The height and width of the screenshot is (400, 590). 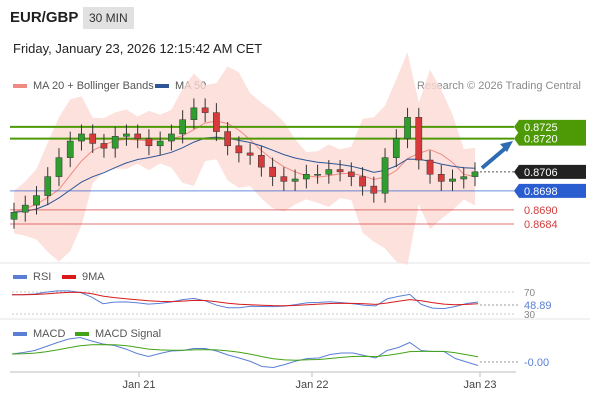 I want to click on ma20-swatch, so click(x=20, y=86).